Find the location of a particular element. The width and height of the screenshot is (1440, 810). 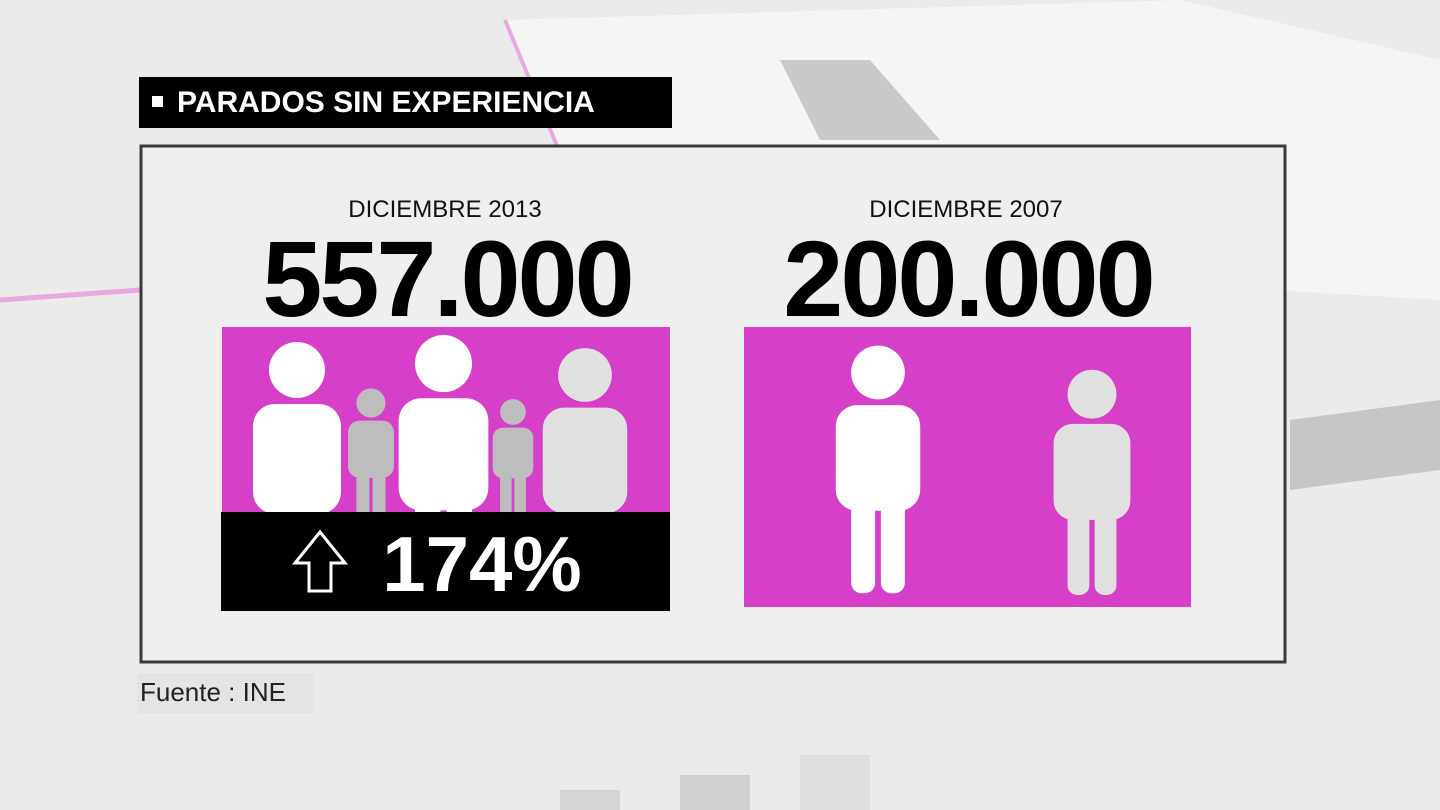

panel-value: 557.000 is located at coordinates (446, 278).